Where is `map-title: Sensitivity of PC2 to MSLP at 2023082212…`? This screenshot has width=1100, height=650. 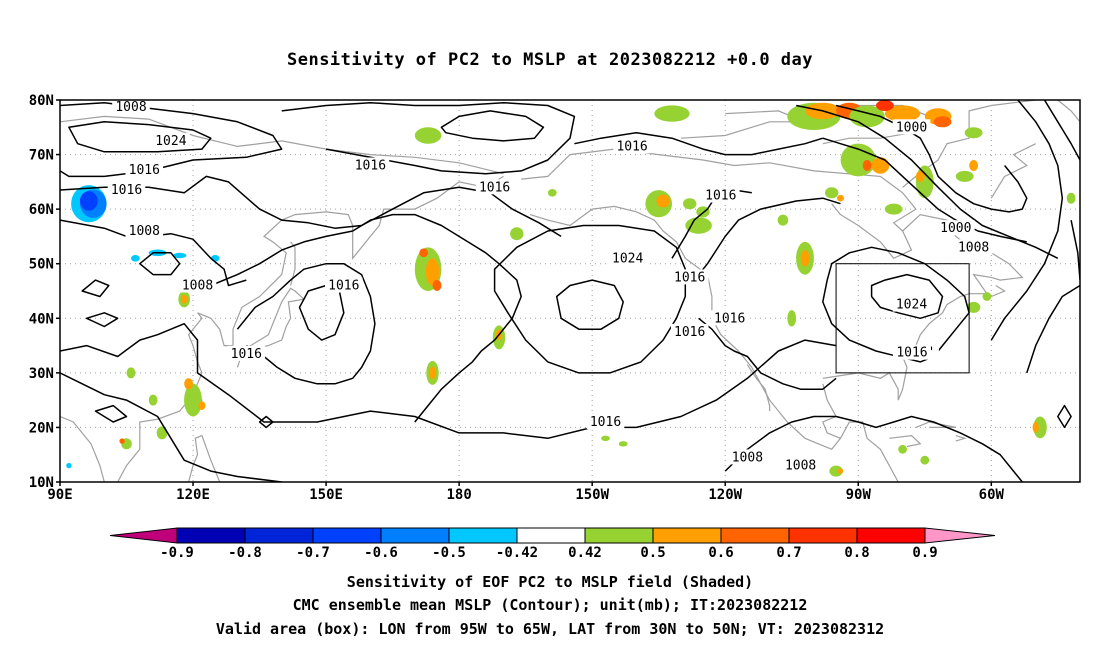 map-title: Sensitivity of PC2 to MSLP at 2023082212… is located at coordinates (549, 60).